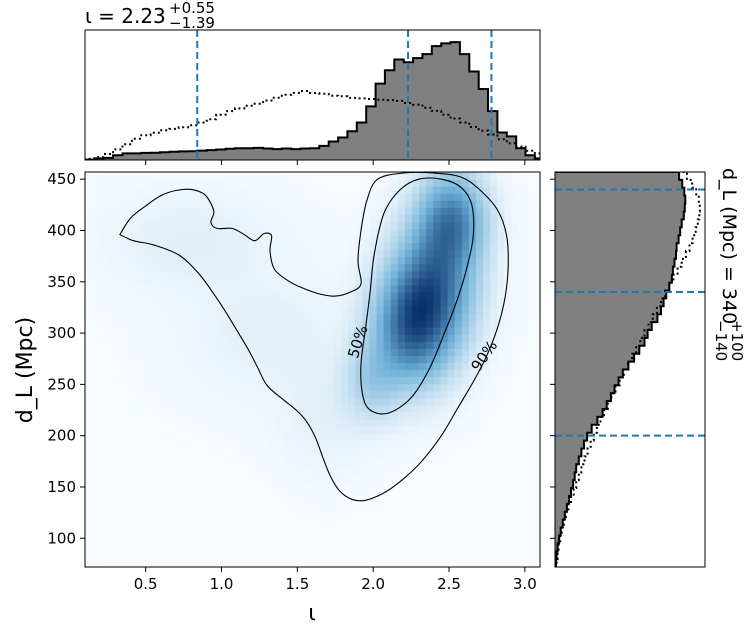  Describe the element at coordinates (61, 487) in the screenshot. I see `y-tick-label: 150` at that location.